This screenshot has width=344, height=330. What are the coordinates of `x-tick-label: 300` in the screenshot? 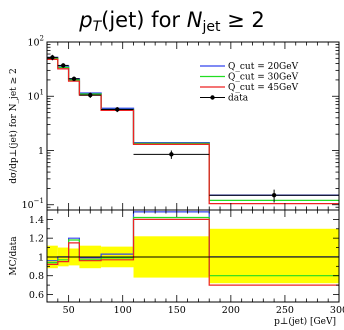 It's located at (337, 310).